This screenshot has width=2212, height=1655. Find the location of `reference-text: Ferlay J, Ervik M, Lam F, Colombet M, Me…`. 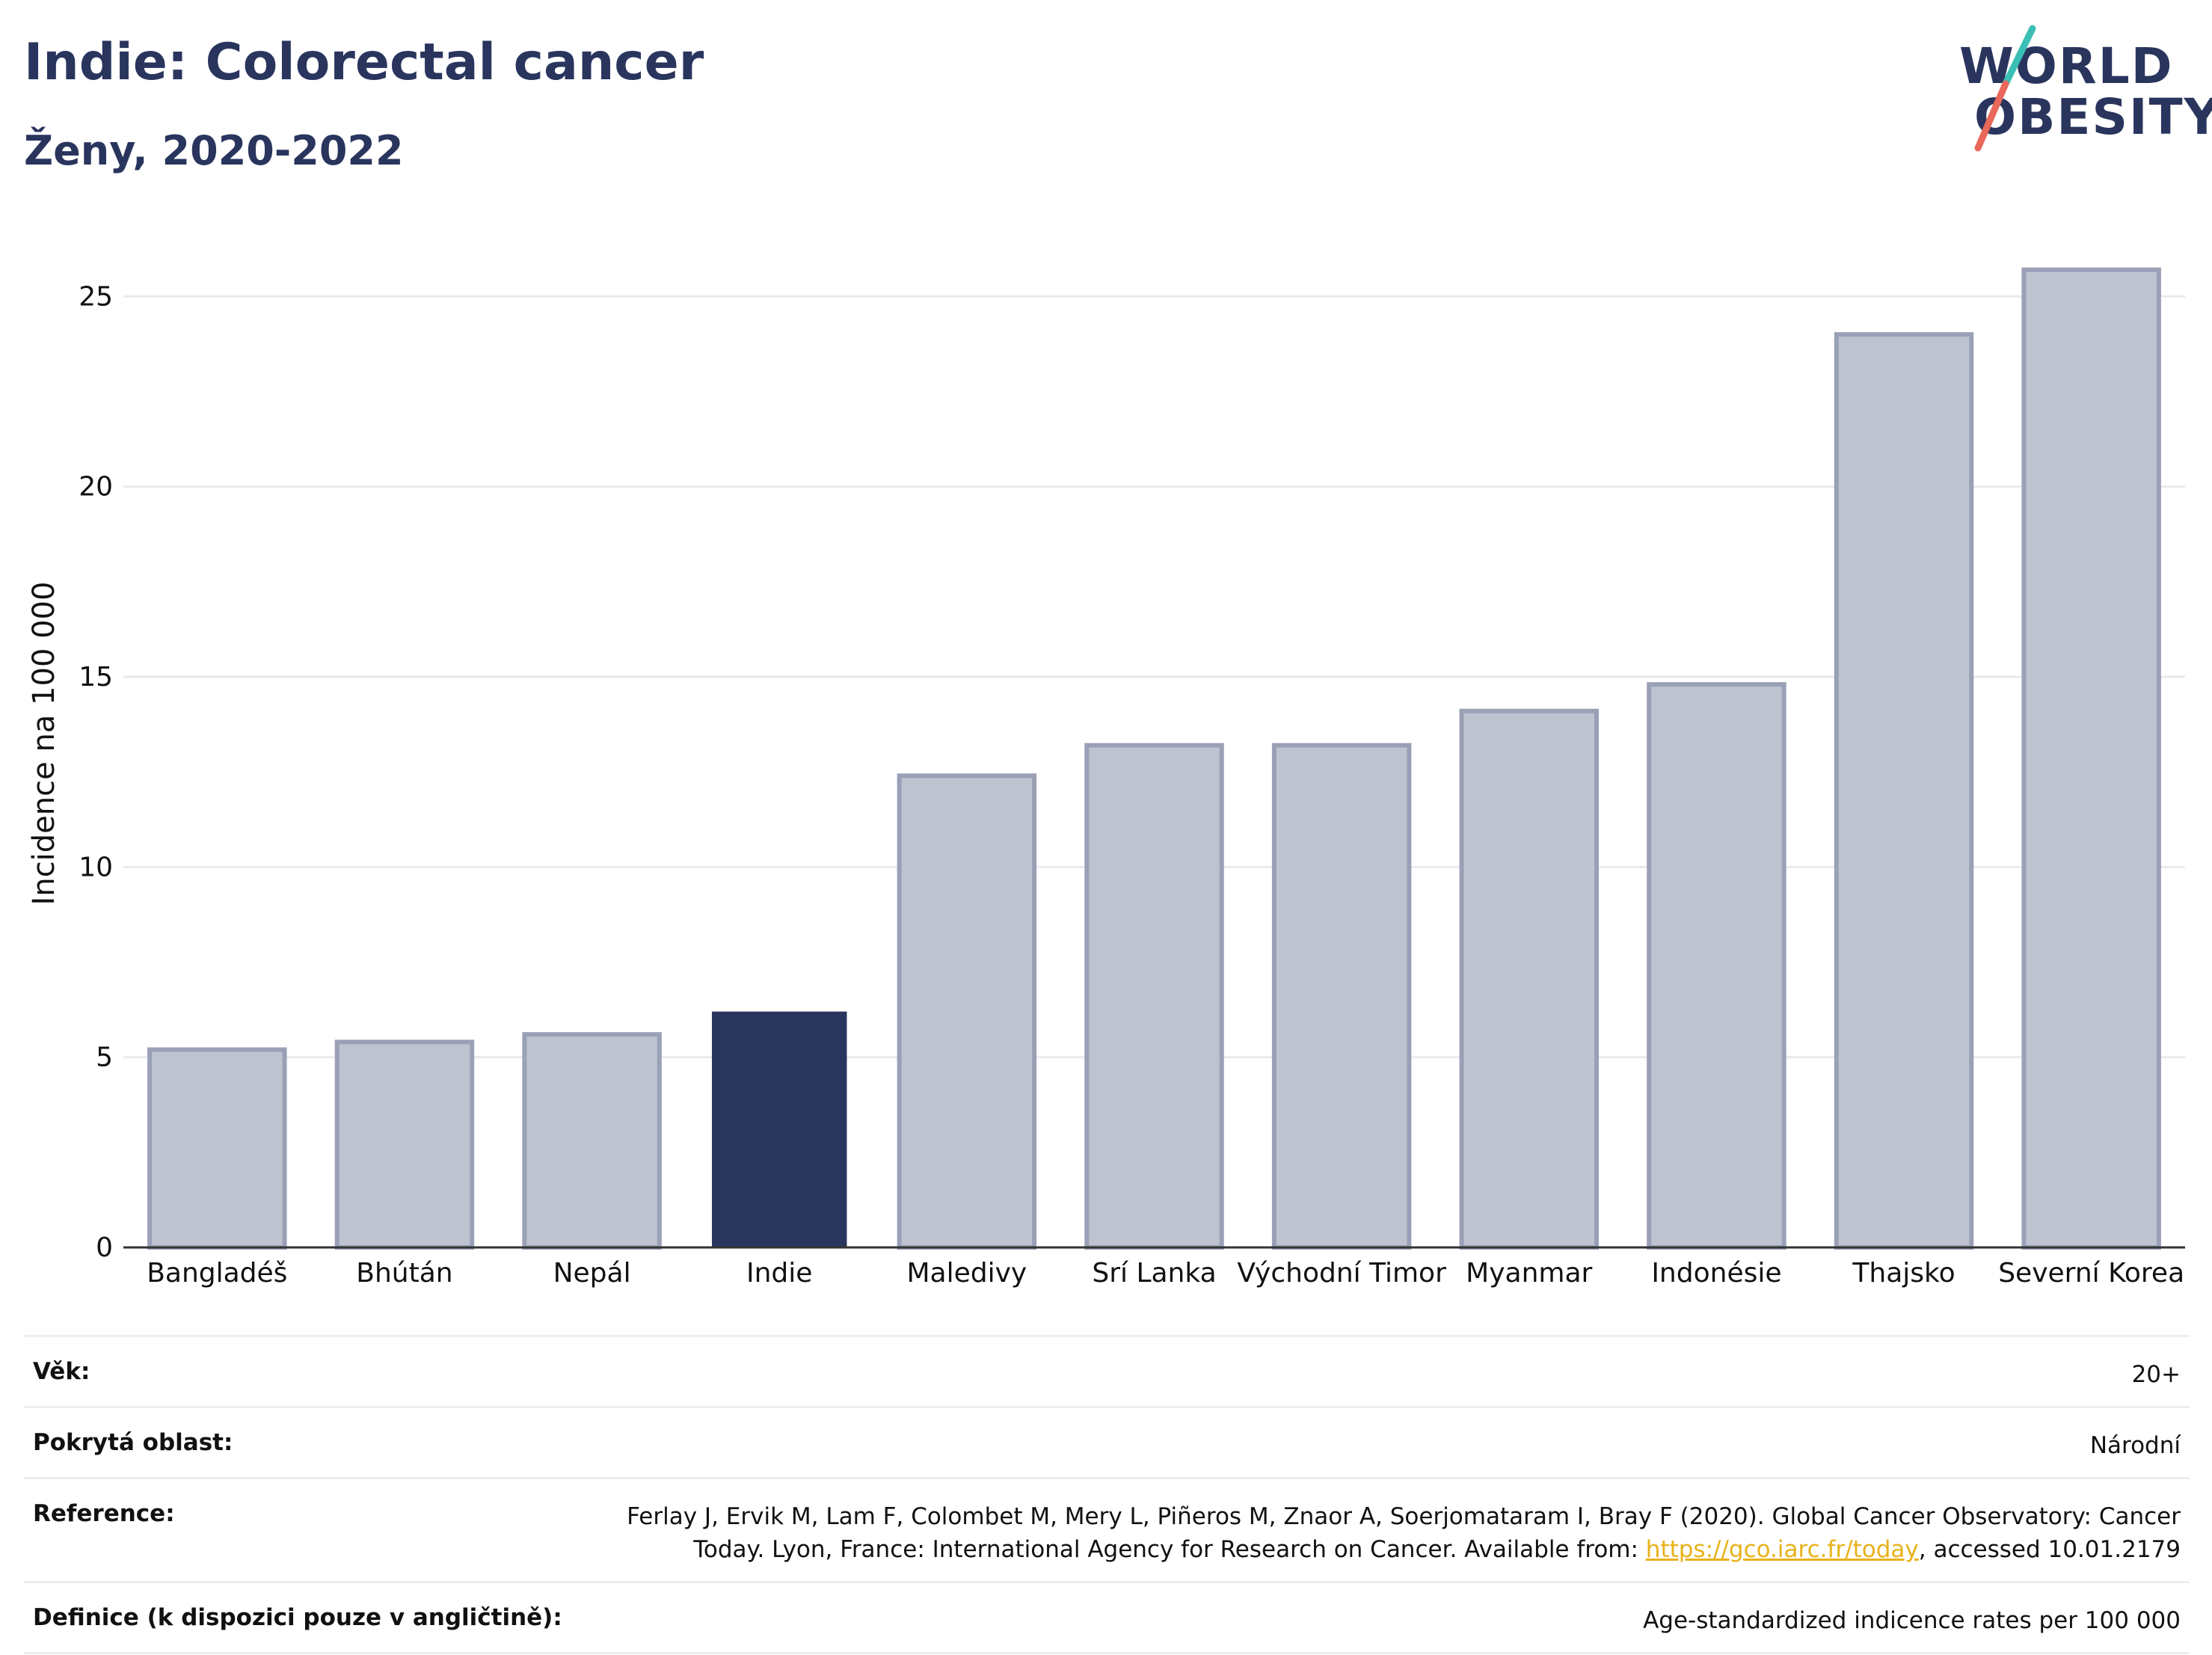

reference-text: Ferlay J, Ervik M, Lam F, Colombet M, Me… is located at coordinates (1404, 1533).